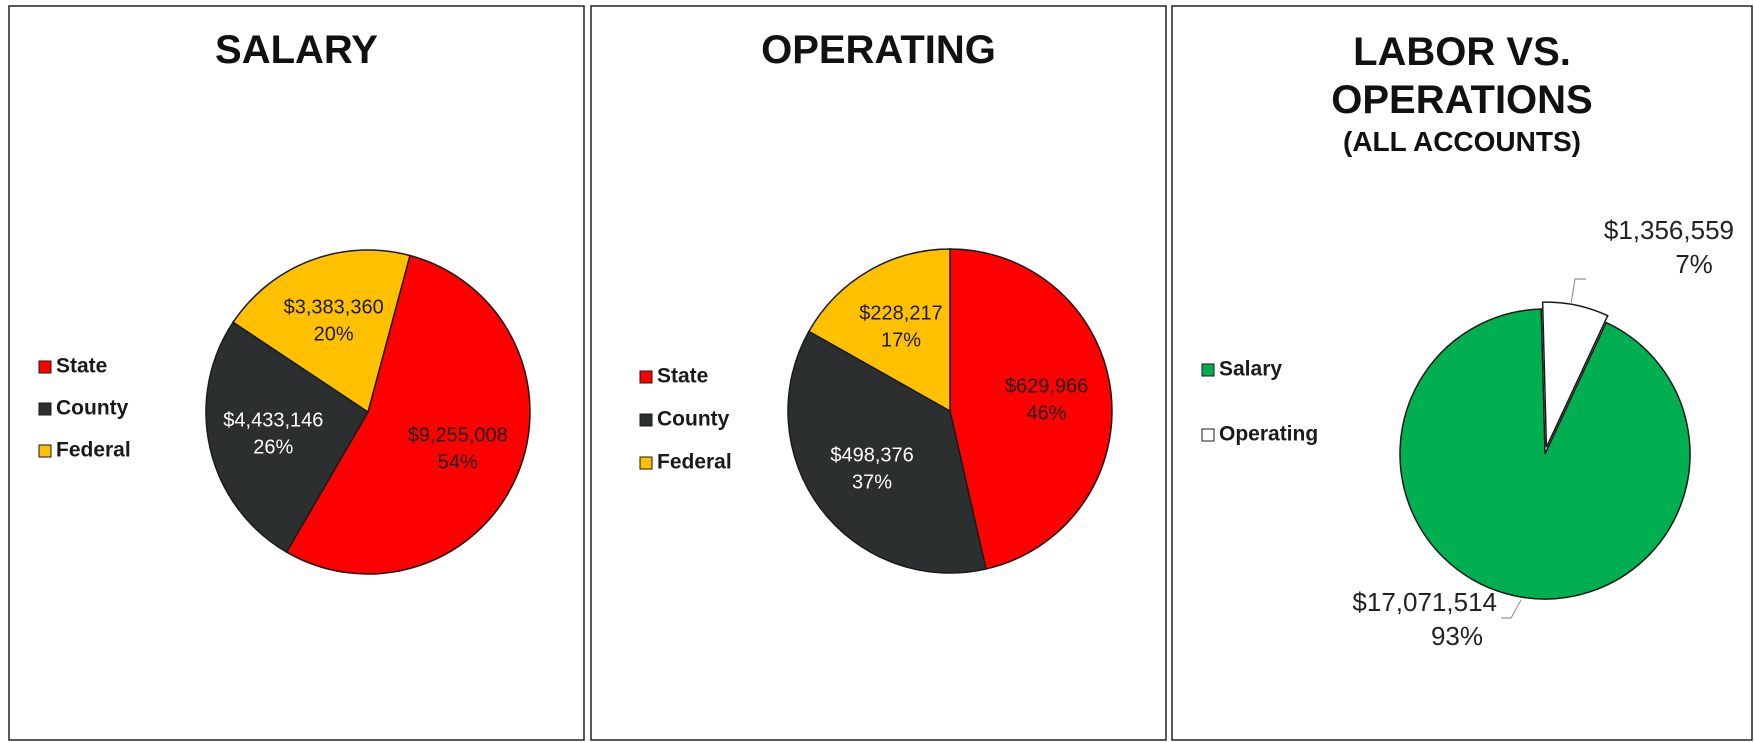 The width and height of the screenshot is (1754, 742). Describe the element at coordinates (458, 463) in the screenshot. I see `percent-label: 54%` at that location.